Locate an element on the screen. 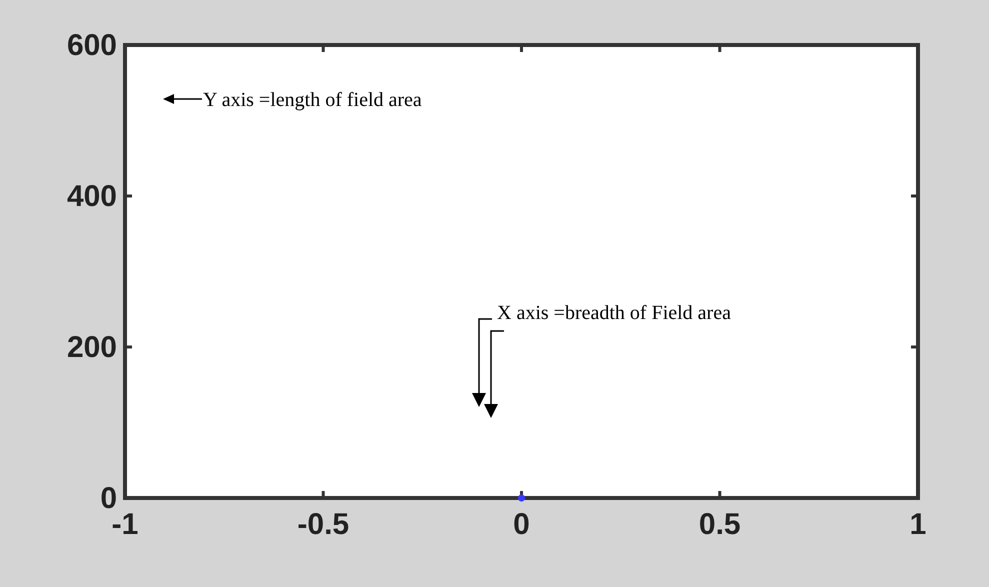 This screenshot has width=989, height=587. y-tick-label: 600 is located at coordinates (91, 45).